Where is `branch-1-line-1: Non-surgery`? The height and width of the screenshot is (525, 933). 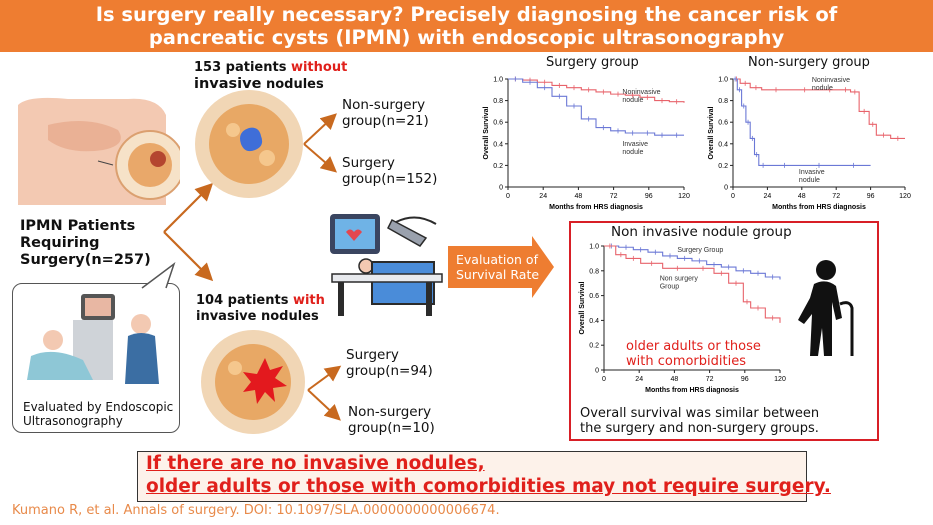 branch-1-line-1: Non-surgery is located at coordinates (384, 105).